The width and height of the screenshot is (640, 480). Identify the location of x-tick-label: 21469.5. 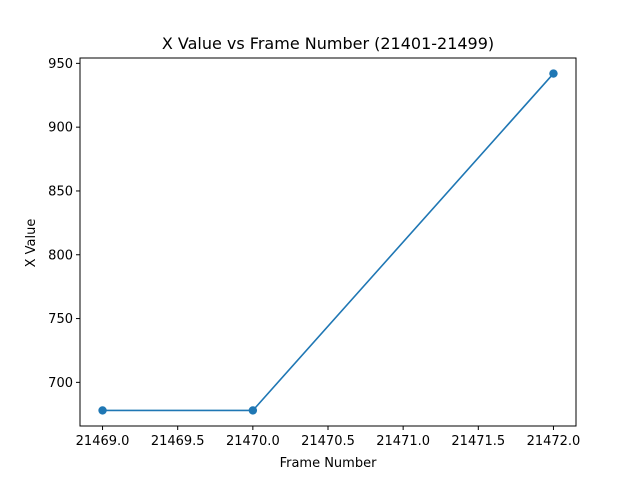
(178, 441).